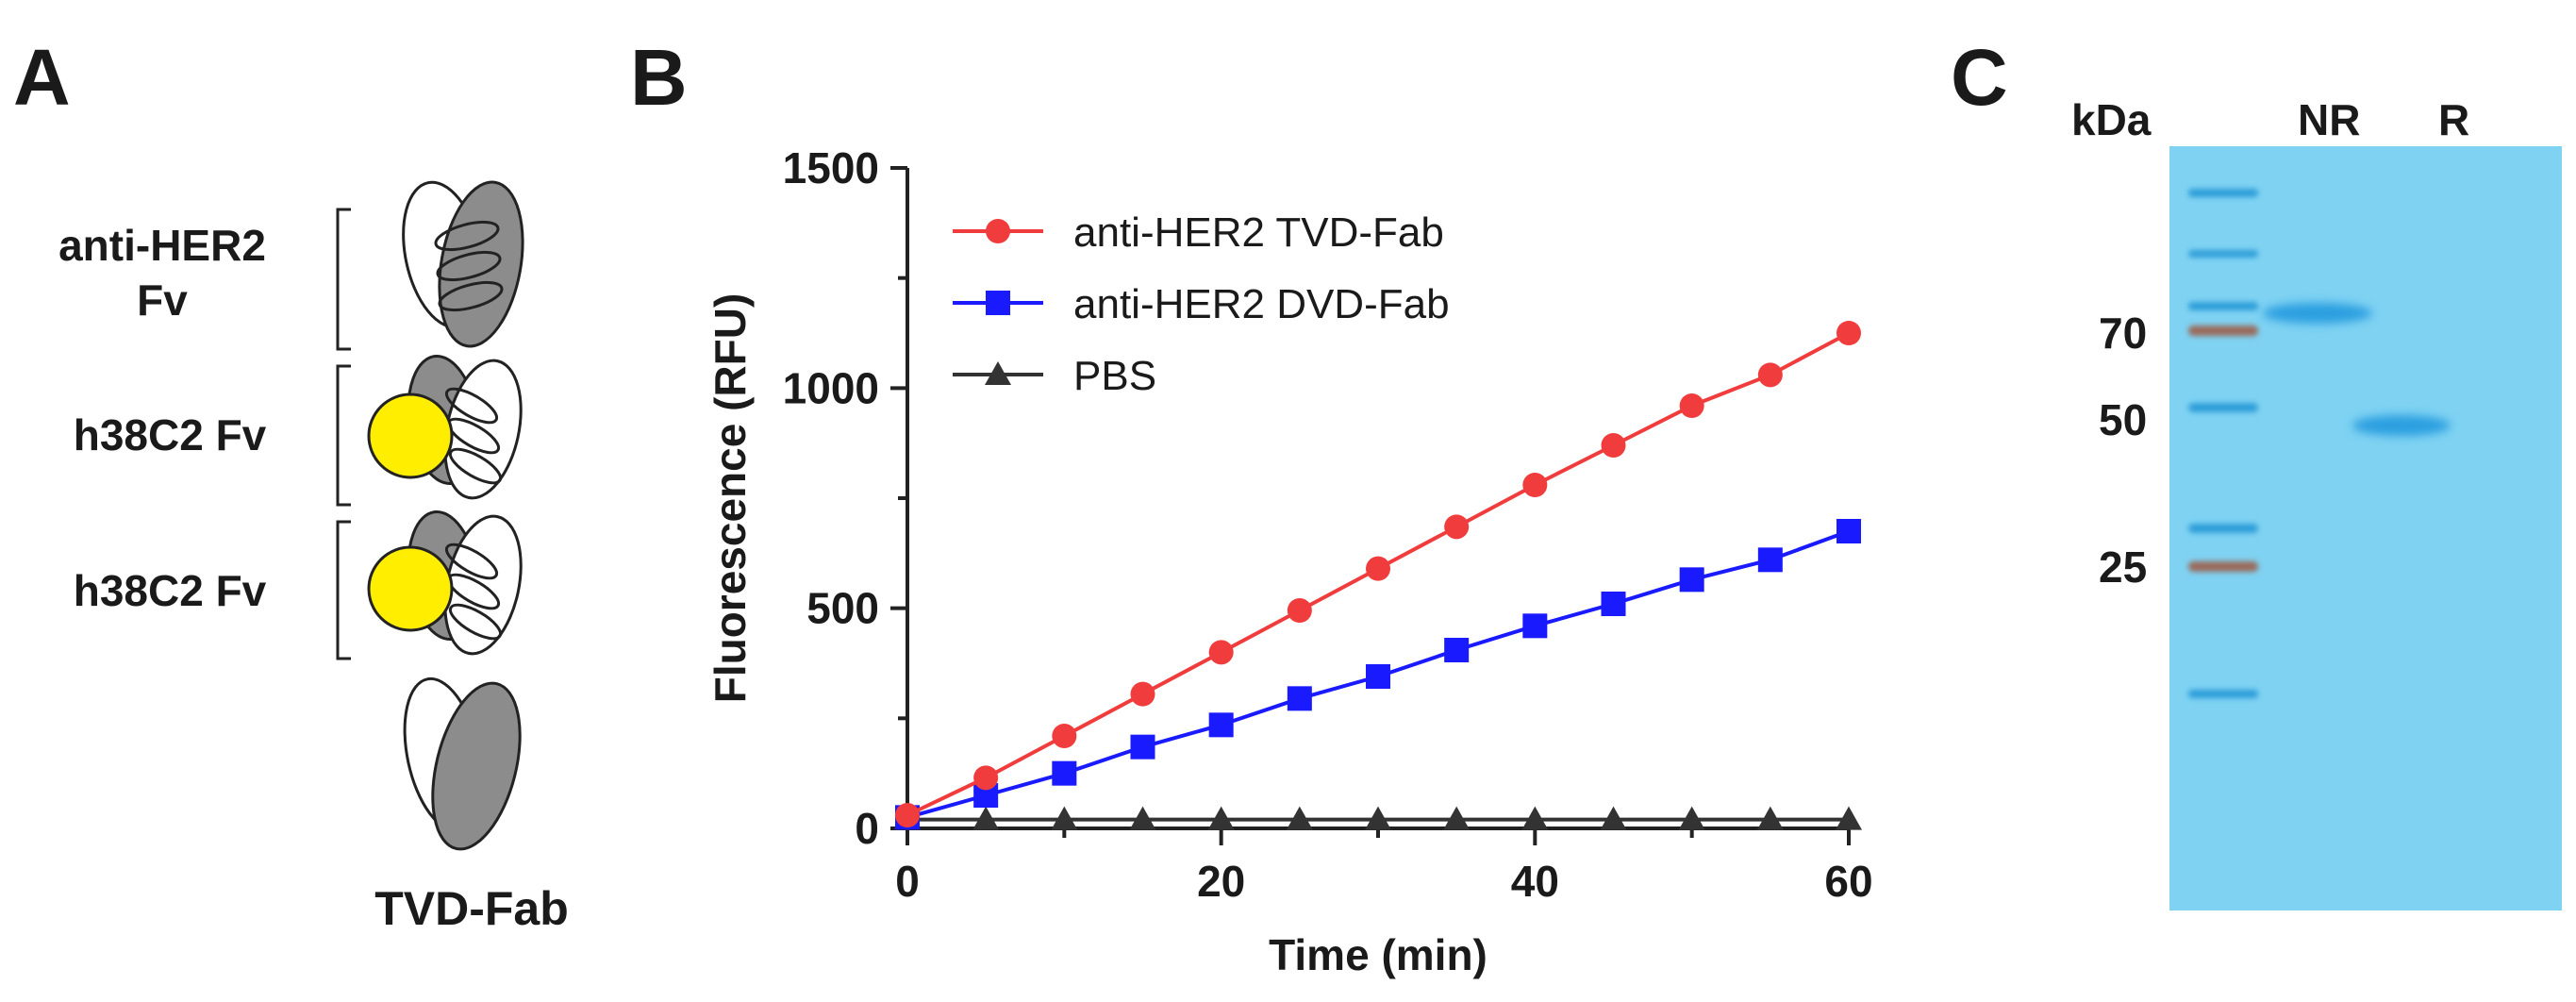 The width and height of the screenshot is (2576, 1002). I want to click on tvd-fab-caption: TVD-Fab, so click(471, 908).